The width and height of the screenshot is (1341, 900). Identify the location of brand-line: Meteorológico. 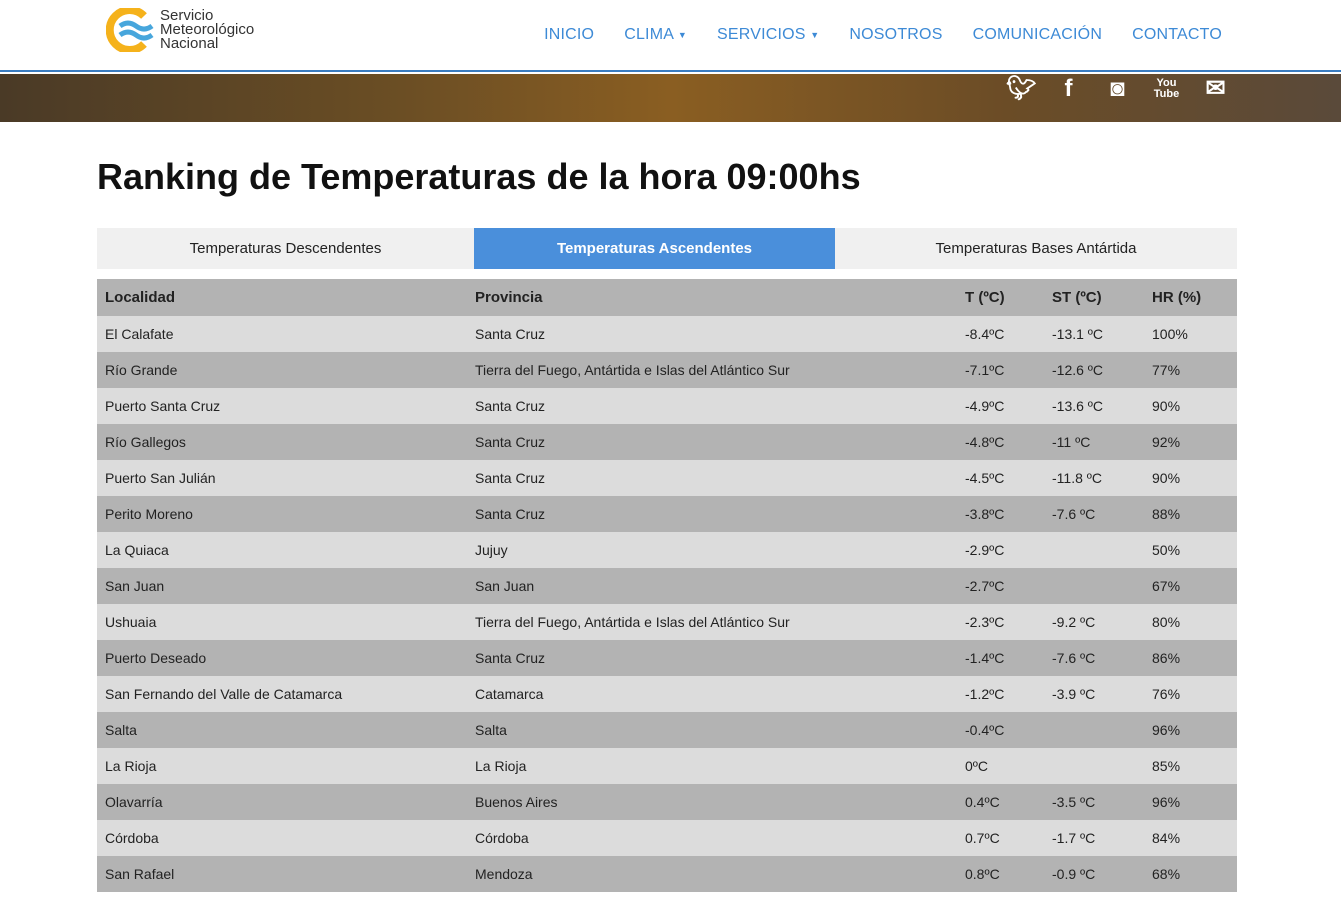
(207, 29).